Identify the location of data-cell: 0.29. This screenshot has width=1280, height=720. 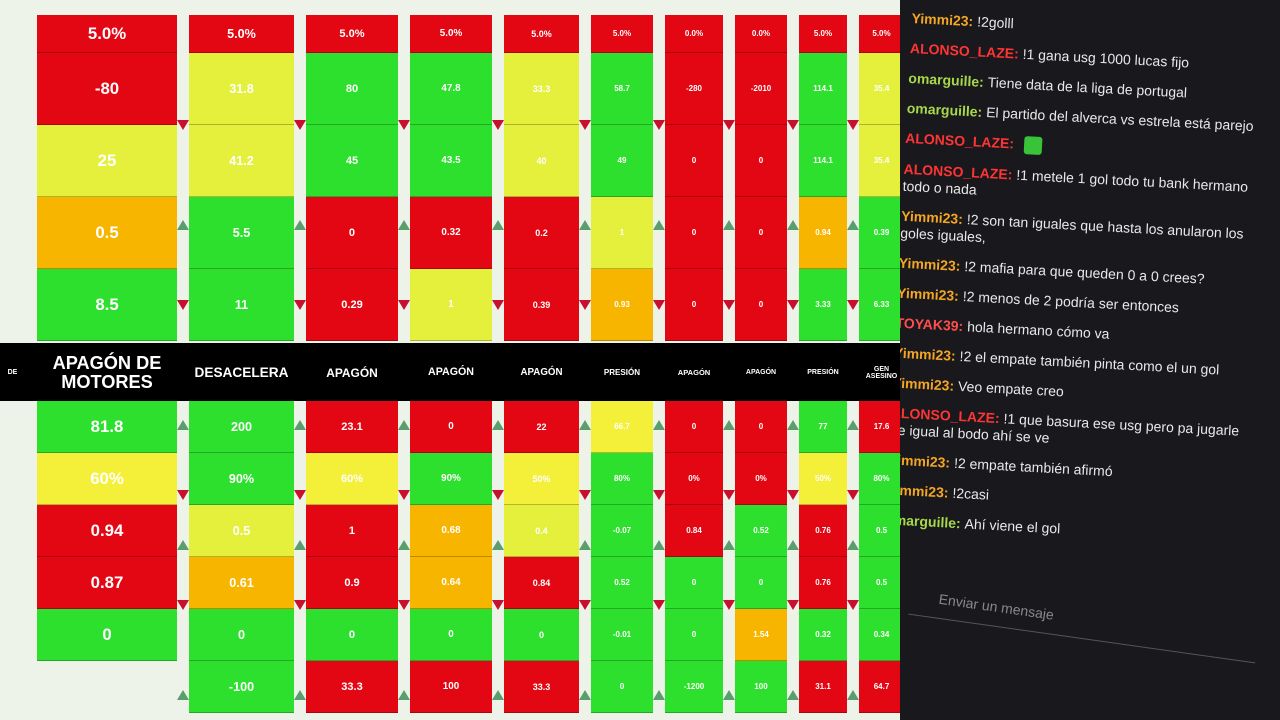
(352, 305).